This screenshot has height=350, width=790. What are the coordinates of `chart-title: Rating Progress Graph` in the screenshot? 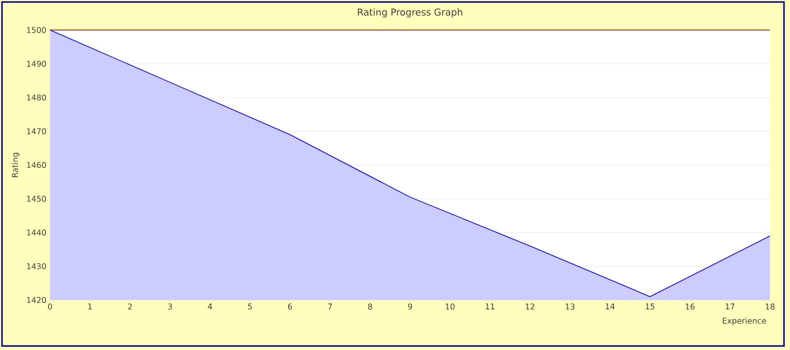 It's located at (410, 13).